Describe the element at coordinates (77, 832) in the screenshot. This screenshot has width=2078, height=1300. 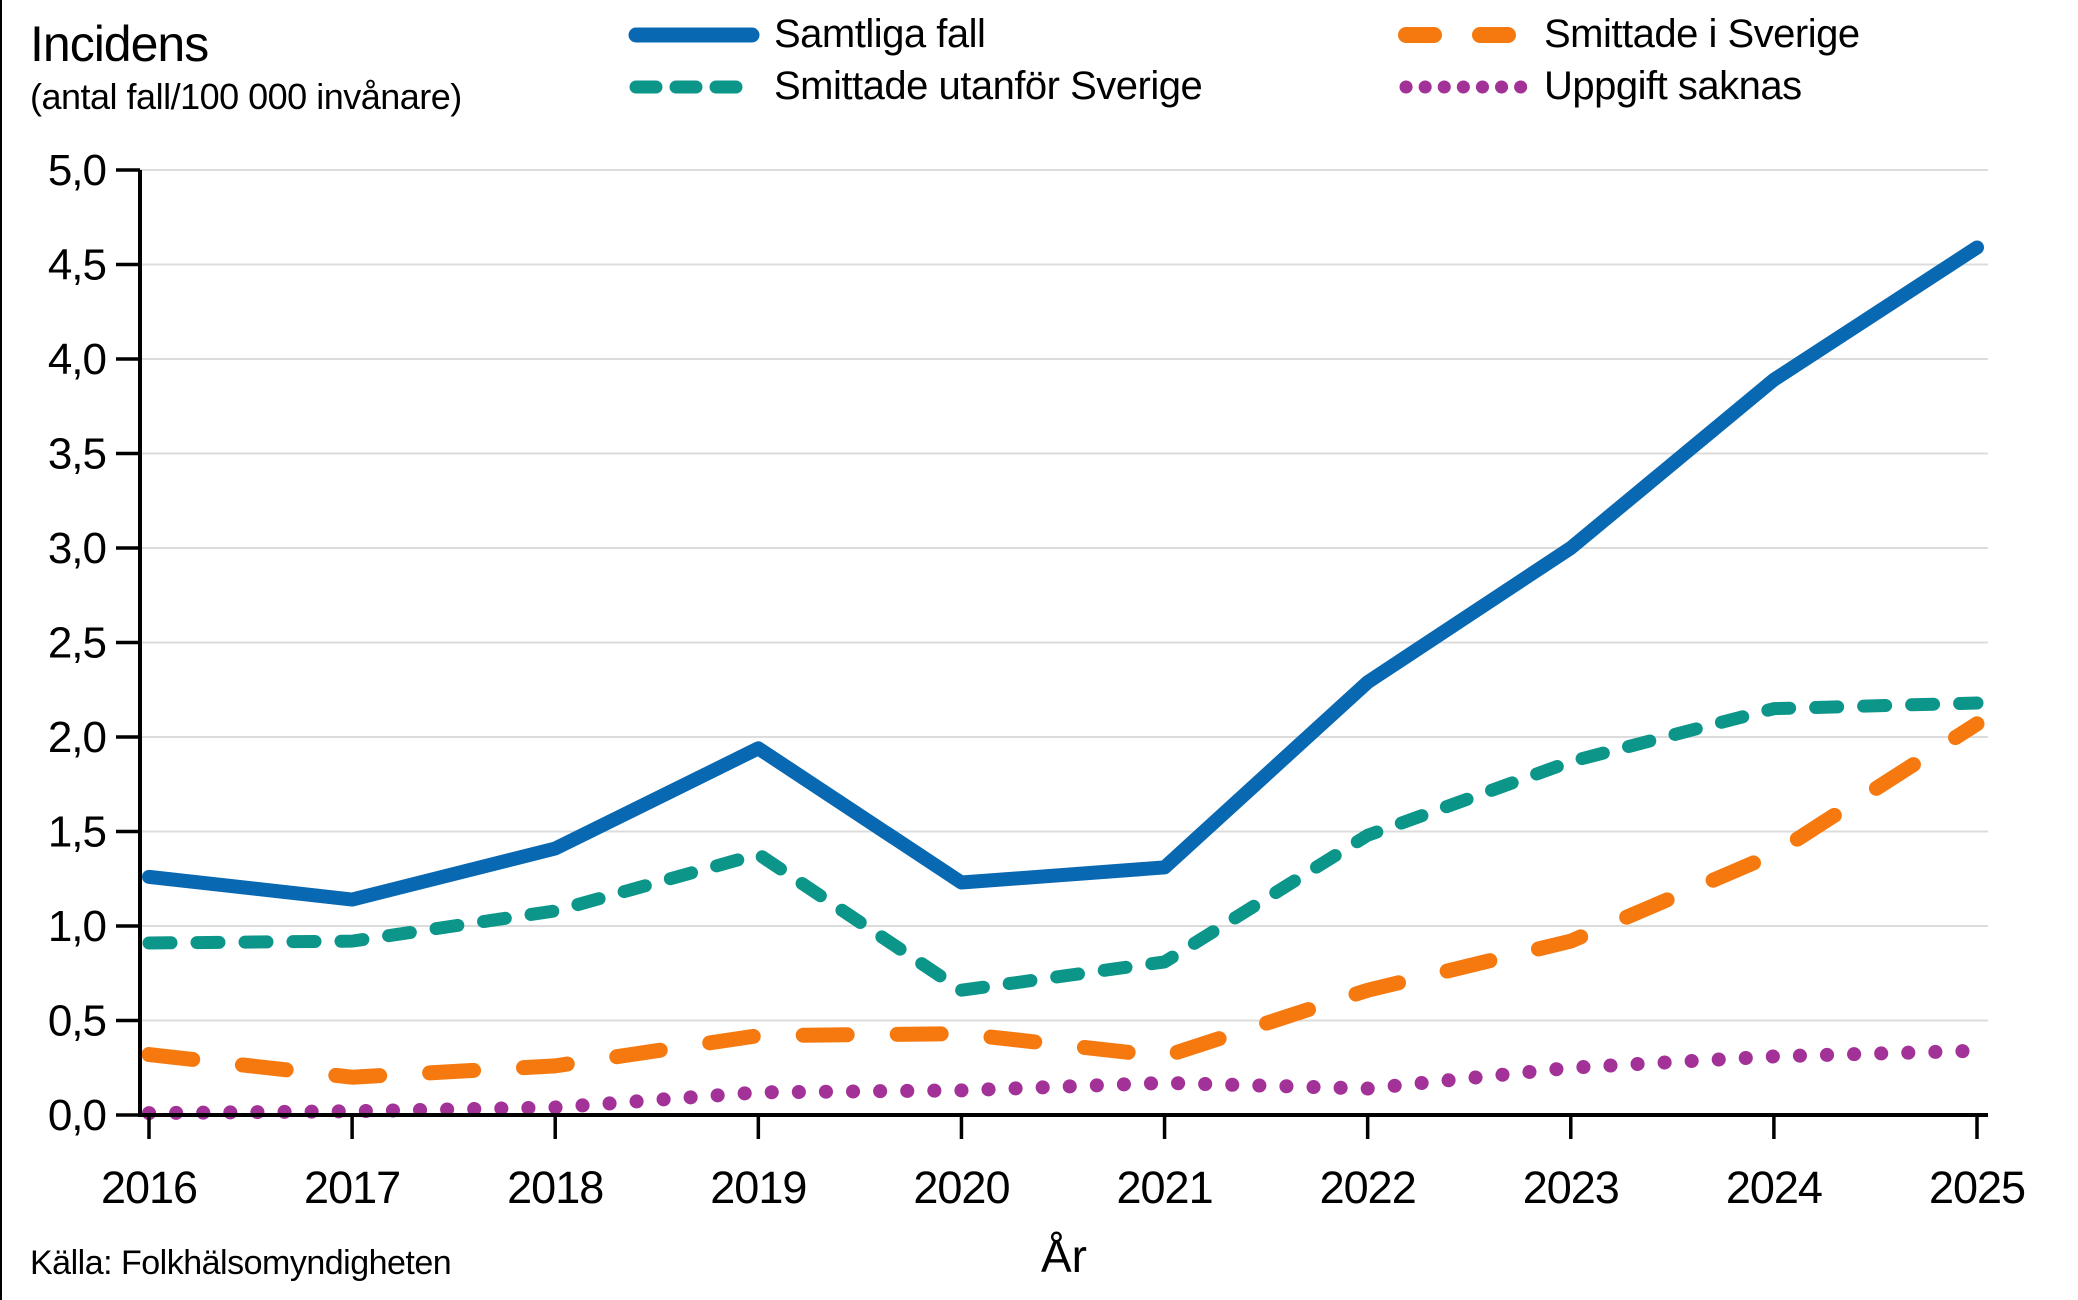
I see `y-tick-label: 1,5` at that location.